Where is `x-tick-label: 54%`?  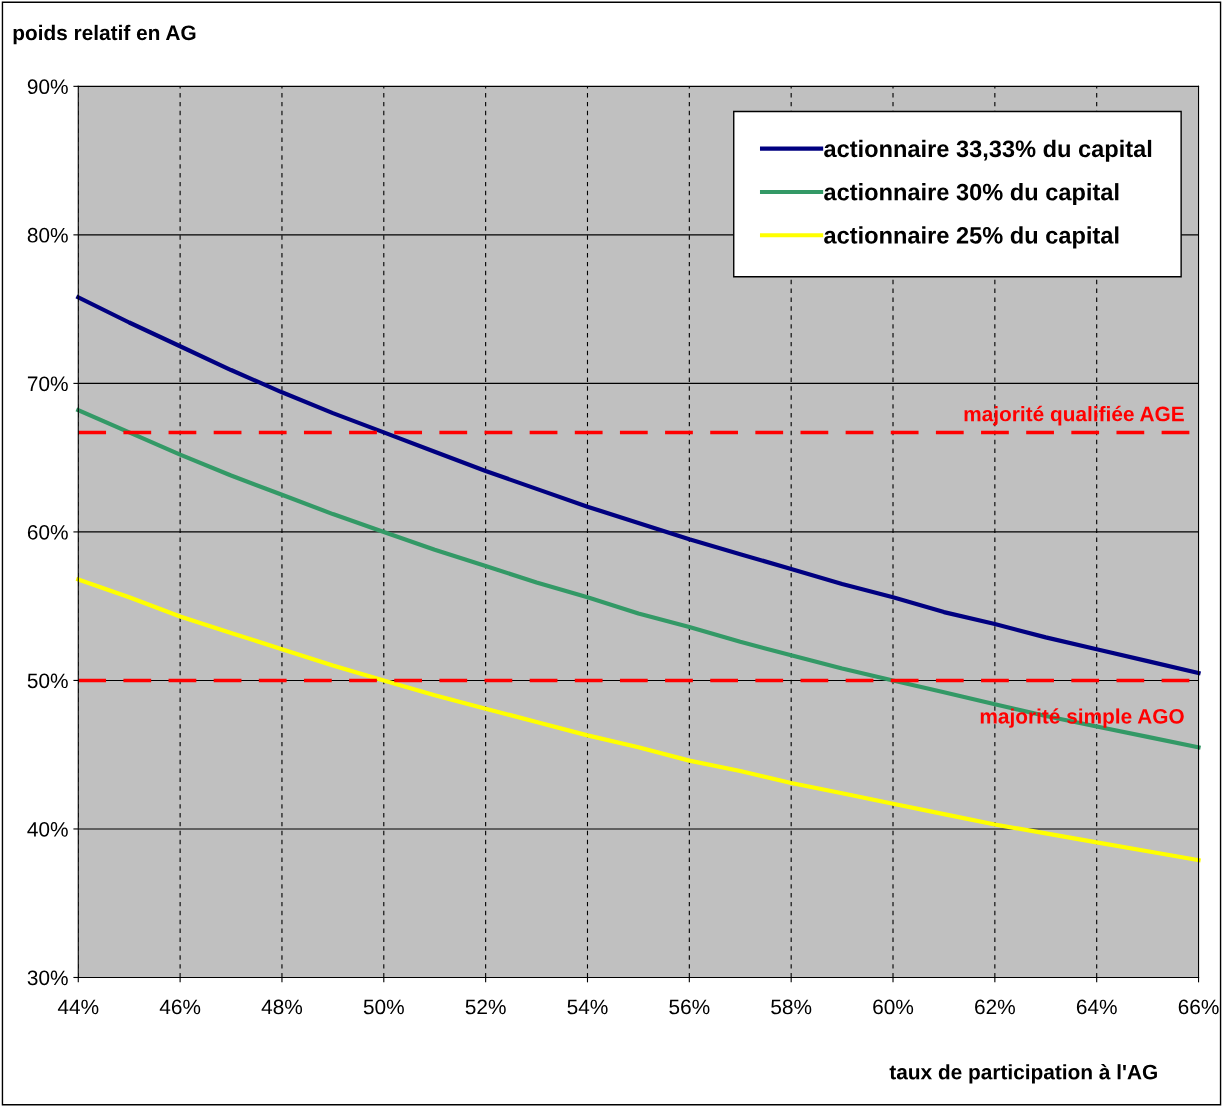
x-tick-label: 54% is located at coordinates (587, 1007).